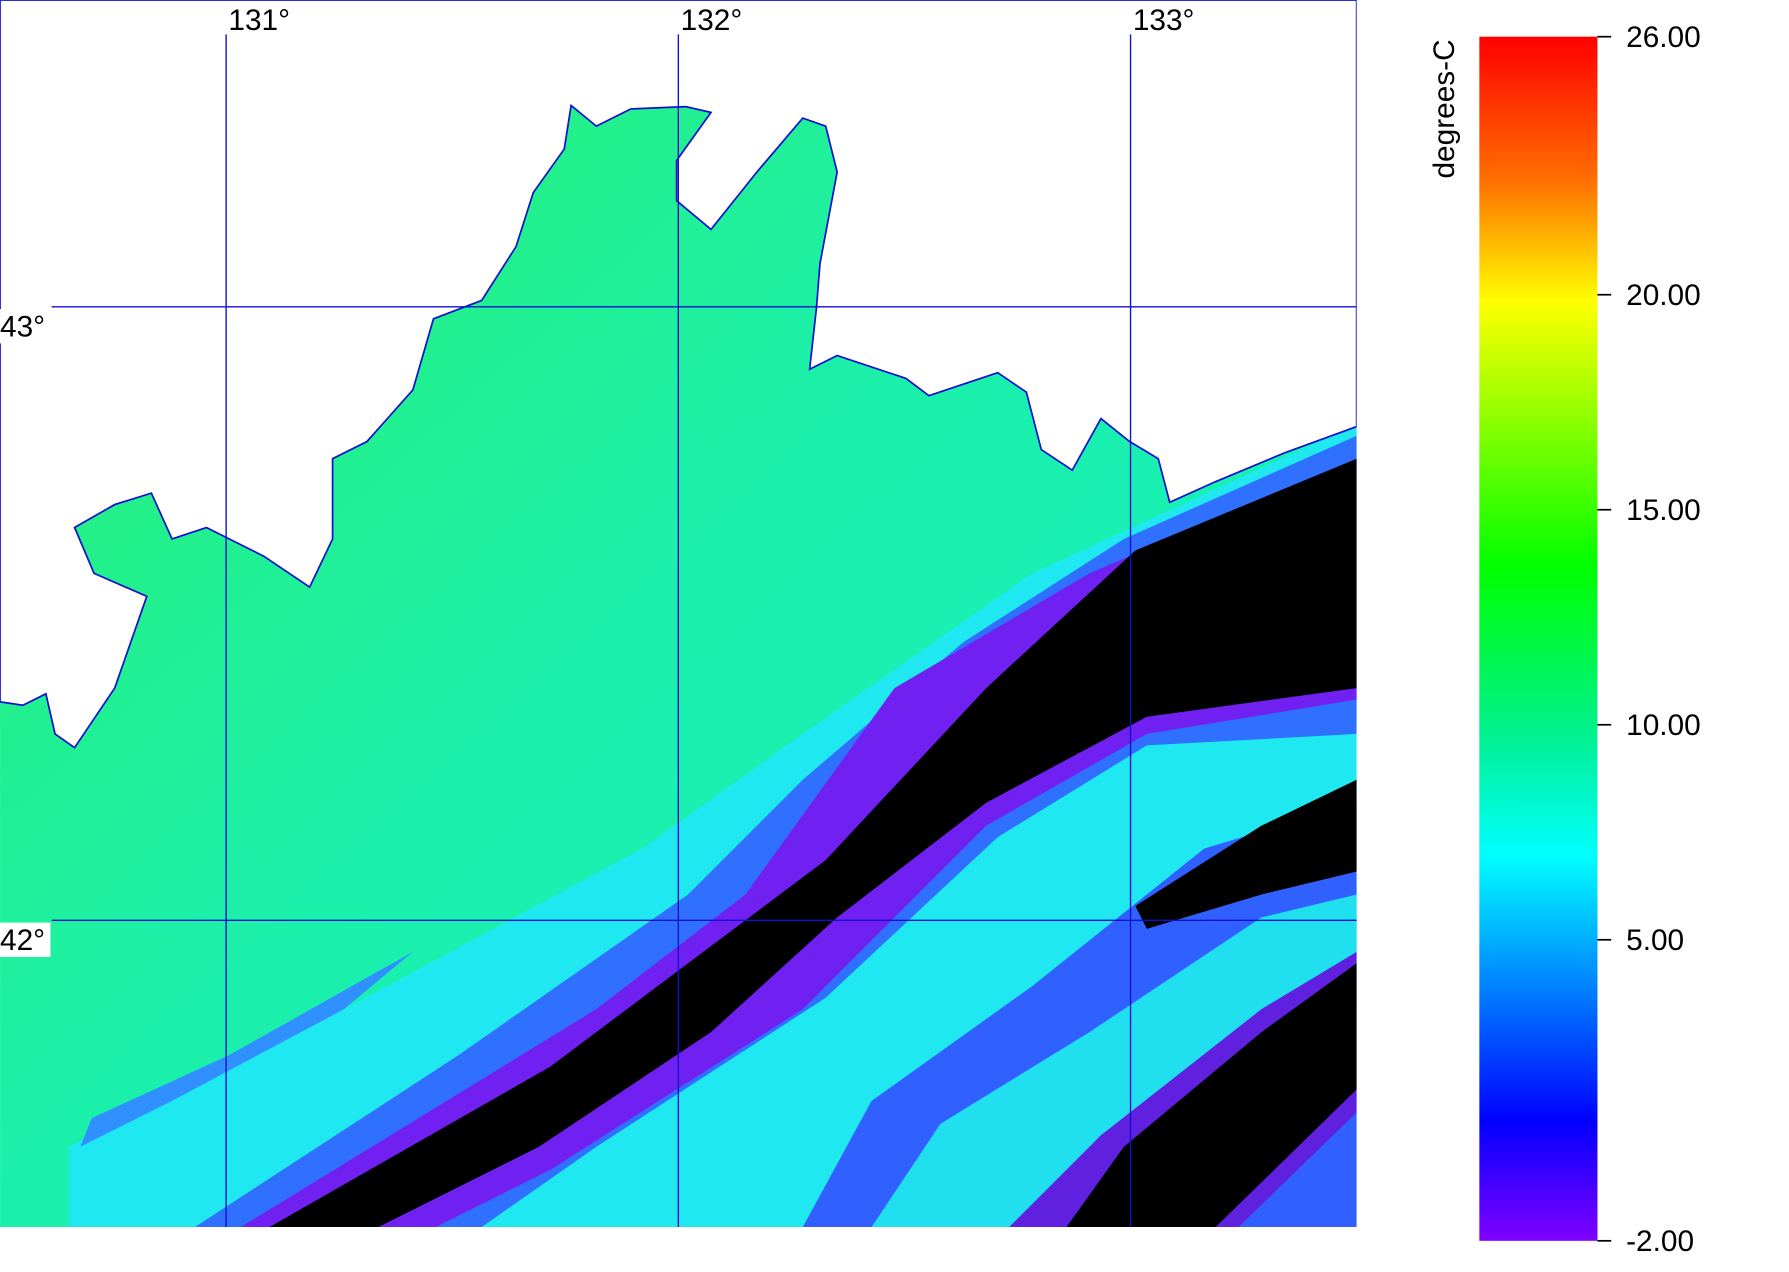  I want to click on colorbar-tick-label: 26.00, so click(1663, 37).